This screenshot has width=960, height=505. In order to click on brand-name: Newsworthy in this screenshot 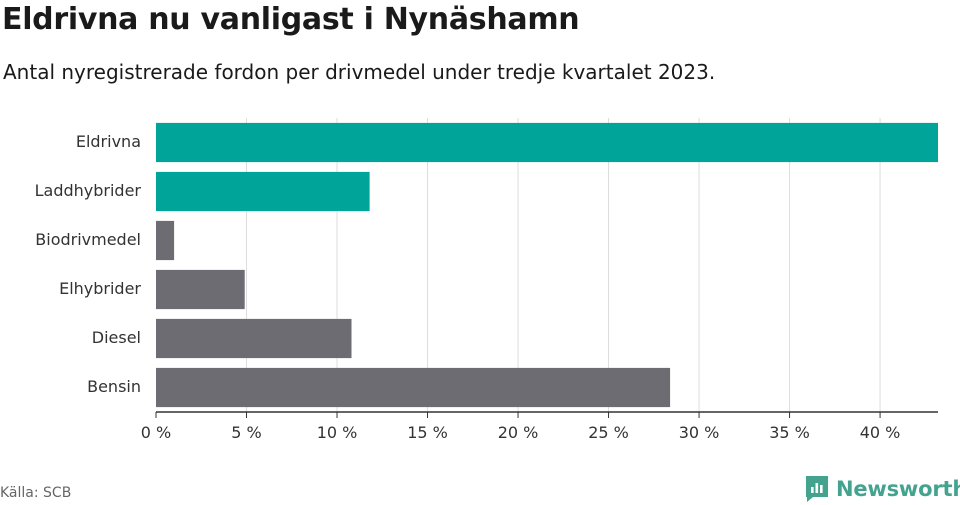, I will do `click(898, 489)`.